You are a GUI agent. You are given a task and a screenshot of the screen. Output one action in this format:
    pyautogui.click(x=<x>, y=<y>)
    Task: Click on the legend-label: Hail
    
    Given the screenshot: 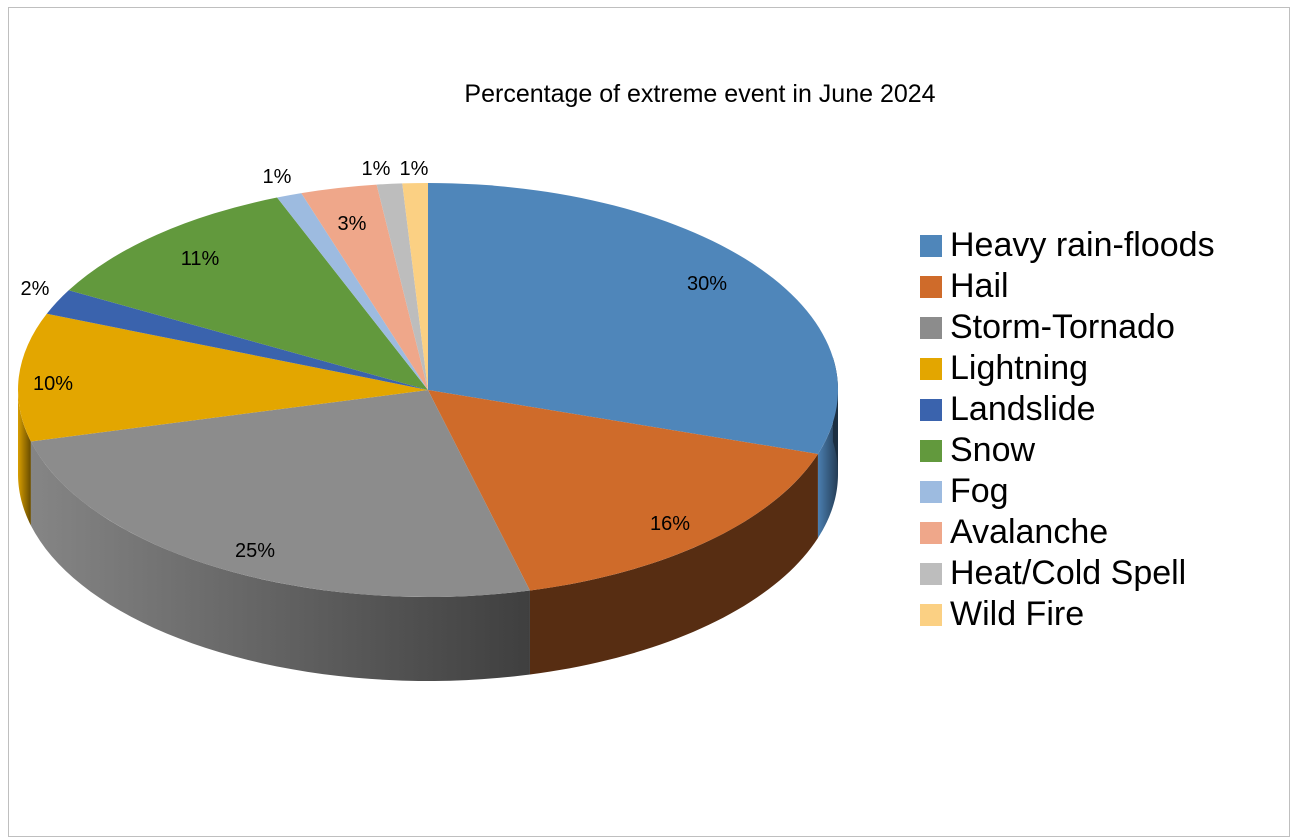 What is the action you would take?
    pyautogui.click(x=979, y=286)
    